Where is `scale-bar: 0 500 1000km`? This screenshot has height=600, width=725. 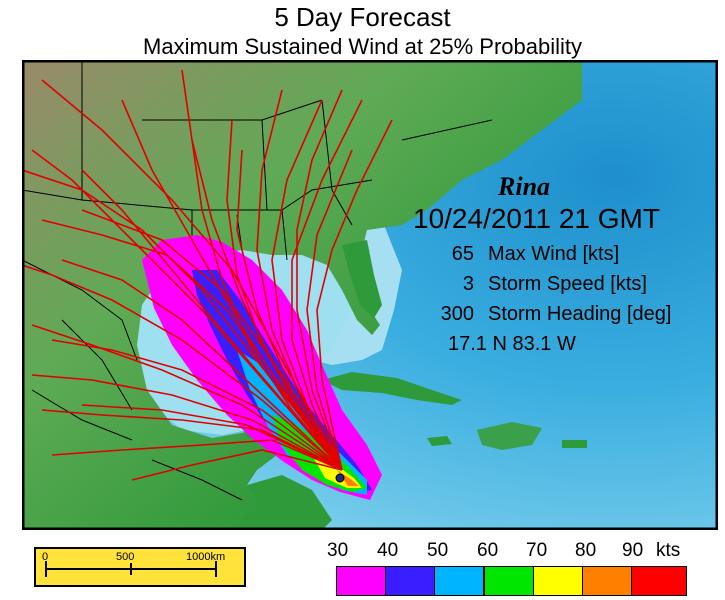
scale-bar: 0 500 1000km is located at coordinates (140, 567).